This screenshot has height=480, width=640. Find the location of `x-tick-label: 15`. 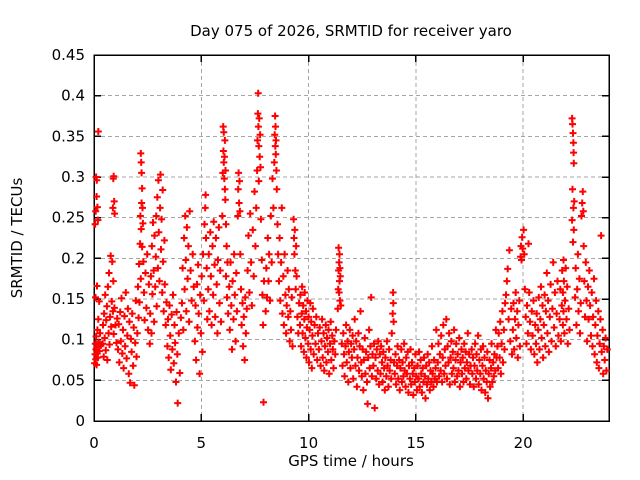

x-tick-label: 15 is located at coordinates (415, 443).